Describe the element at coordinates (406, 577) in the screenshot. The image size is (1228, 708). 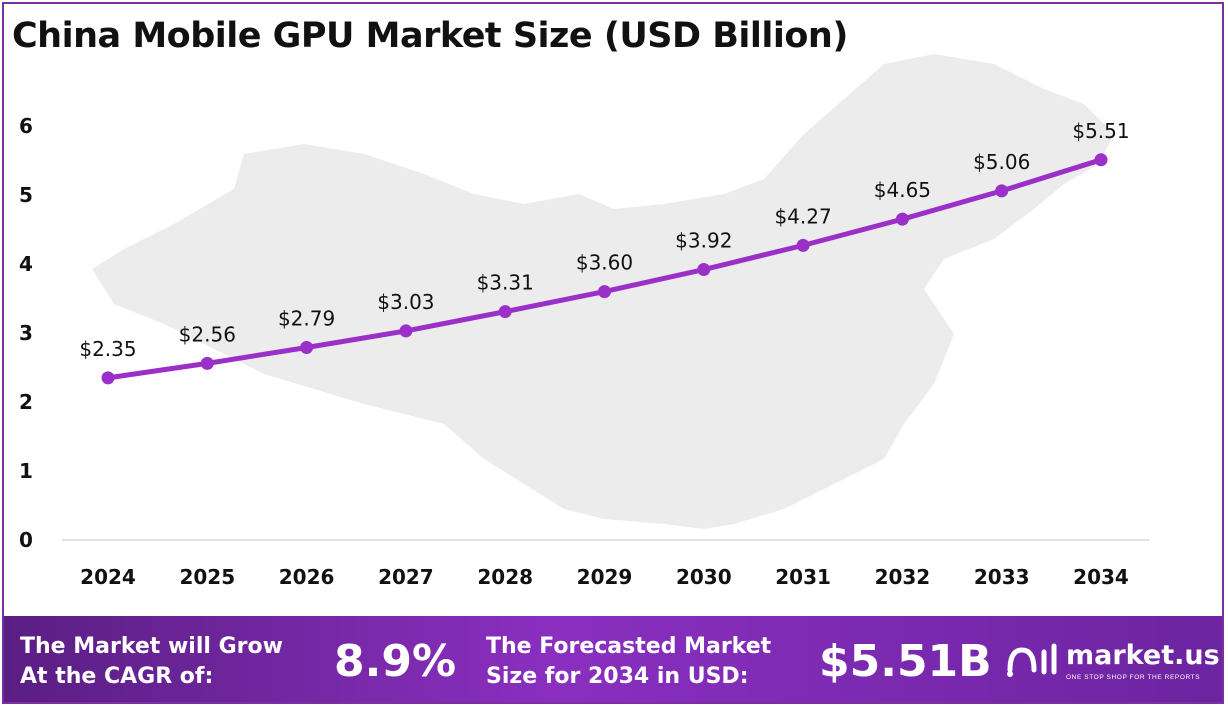
I see `x-tick-label: 2027` at that location.